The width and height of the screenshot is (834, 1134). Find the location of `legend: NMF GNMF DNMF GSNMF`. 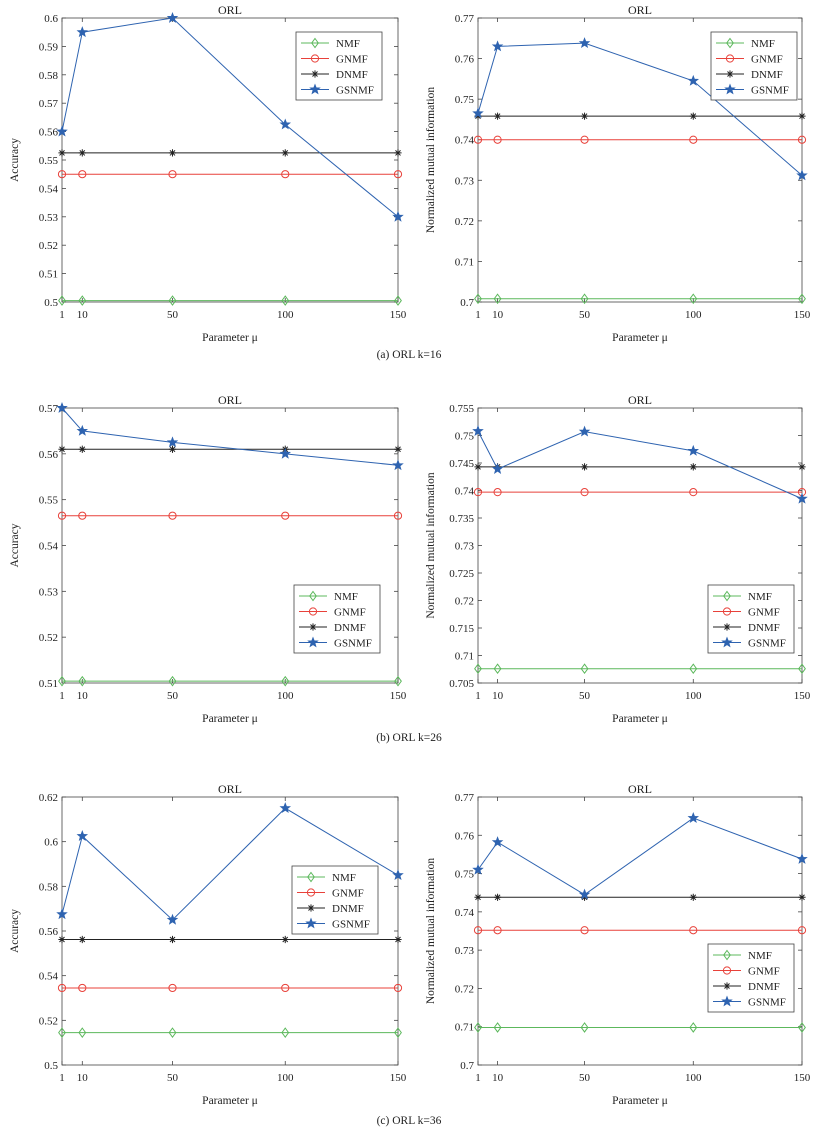

legend: NMF GNMF DNMF GSNMF is located at coordinates (337, 619).